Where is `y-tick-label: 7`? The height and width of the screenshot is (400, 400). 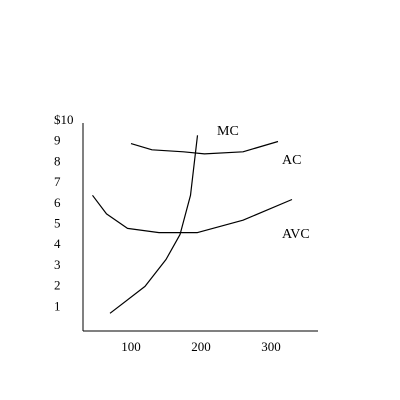 y-tick-label: 7 is located at coordinates (57, 181).